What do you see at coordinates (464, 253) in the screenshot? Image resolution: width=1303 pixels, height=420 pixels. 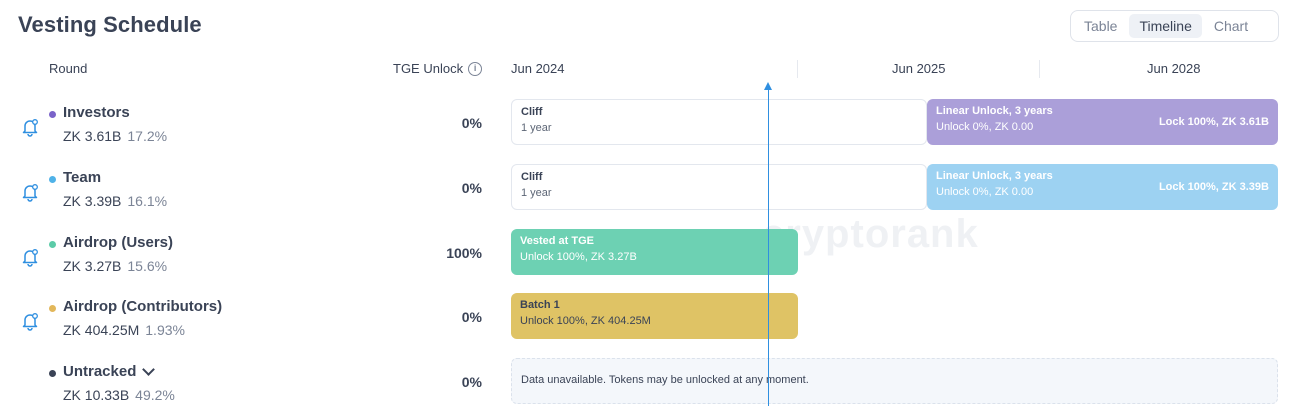 I see `tge-unlock-value: 100%` at bounding box center [464, 253].